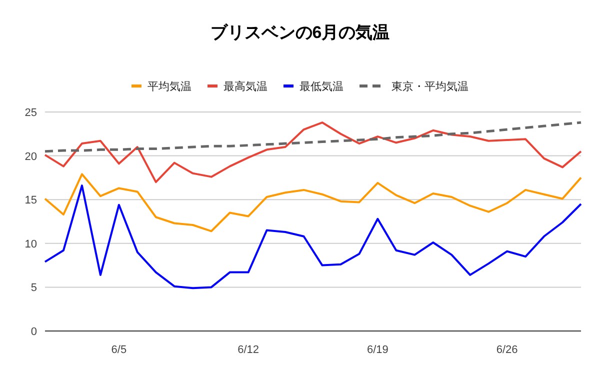  What do you see at coordinates (246, 86) in the screenshot?
I see `legend-label: 最高気温` at bounding box center [246, 86].